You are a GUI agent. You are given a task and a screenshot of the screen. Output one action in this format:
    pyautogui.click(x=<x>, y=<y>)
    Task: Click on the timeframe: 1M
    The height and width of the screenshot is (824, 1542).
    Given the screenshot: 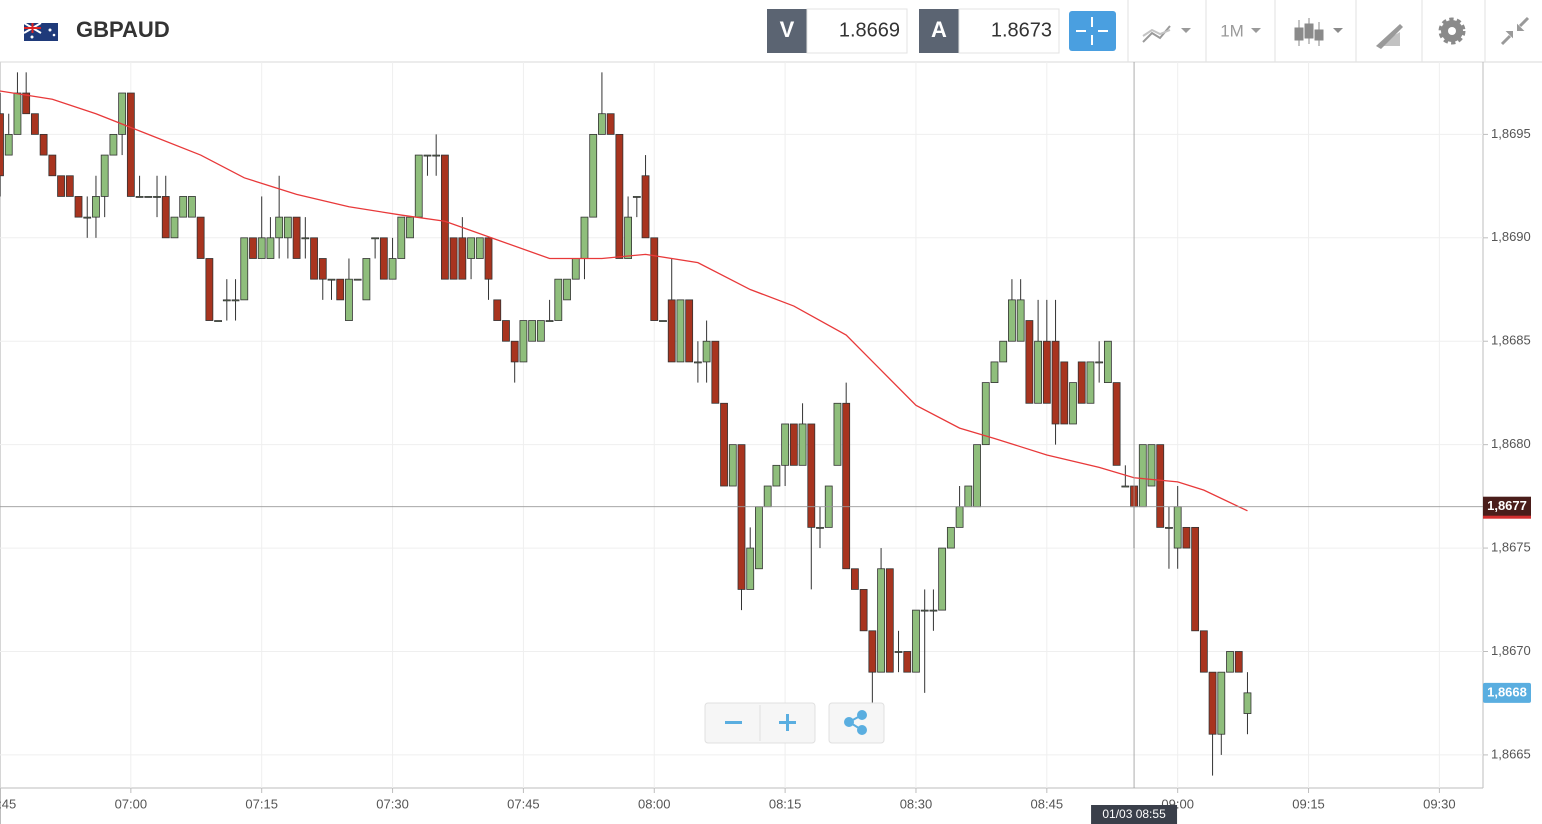 What is the action you would take?
    pyautogui.click(x=1232, y=30)
    